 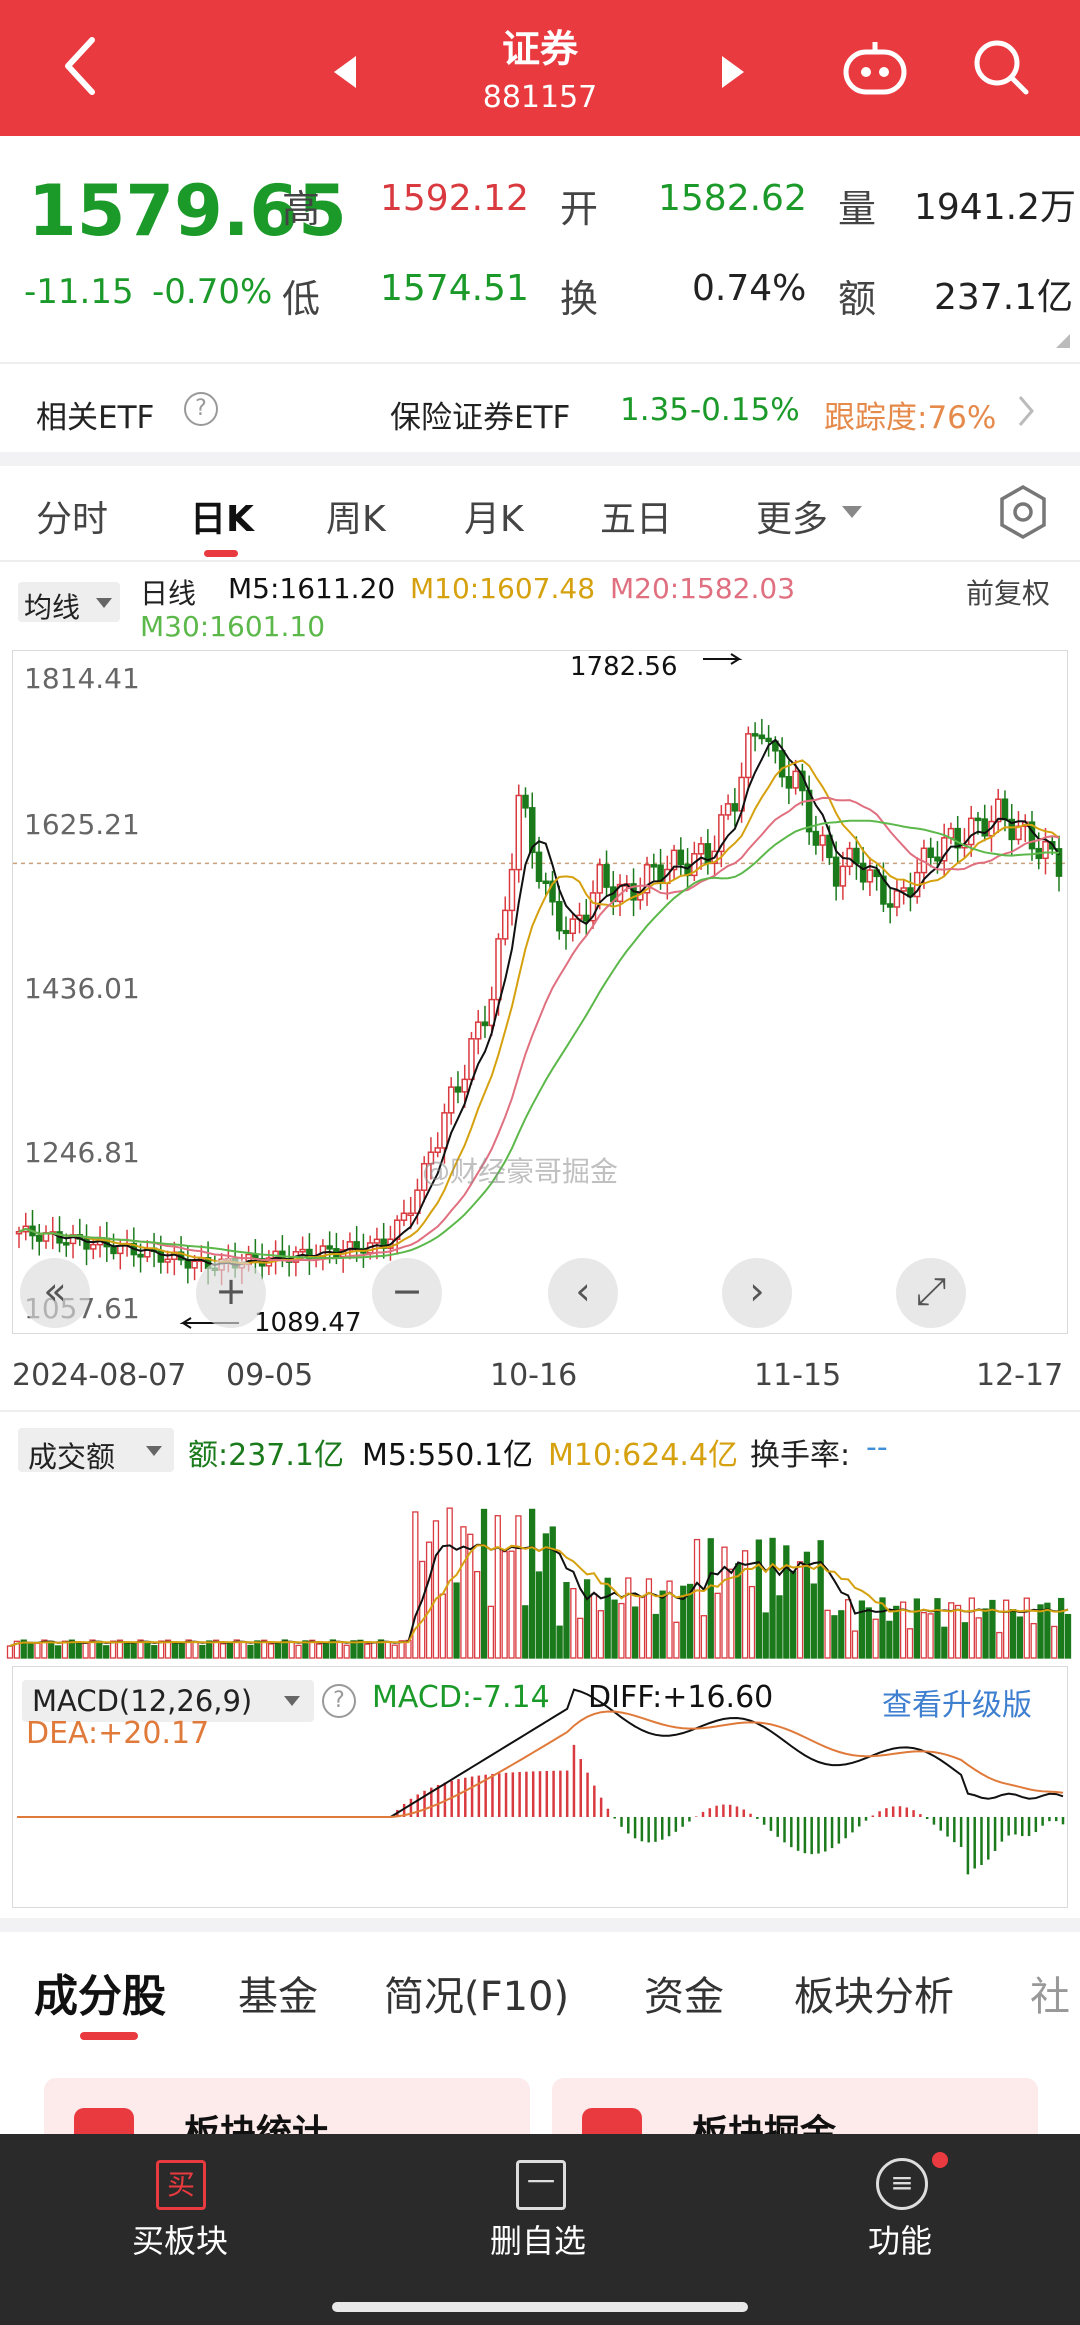 I want to click on top-bar: 证券 881157, so click(x=540, y=68).